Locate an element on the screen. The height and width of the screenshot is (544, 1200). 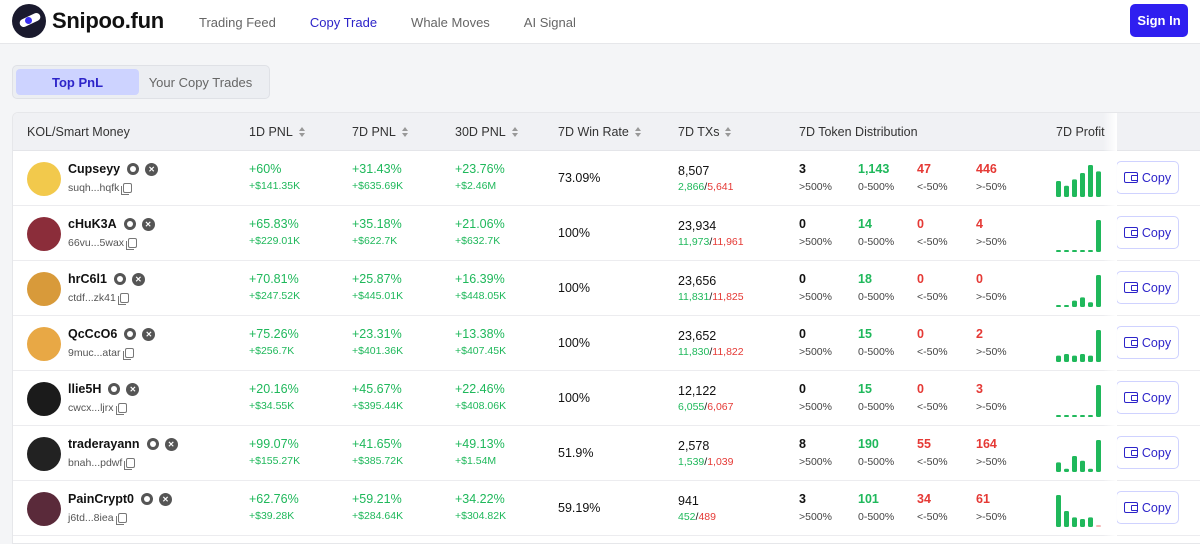
sign-in-button: Sign In is located at coordinates (1159, 20).